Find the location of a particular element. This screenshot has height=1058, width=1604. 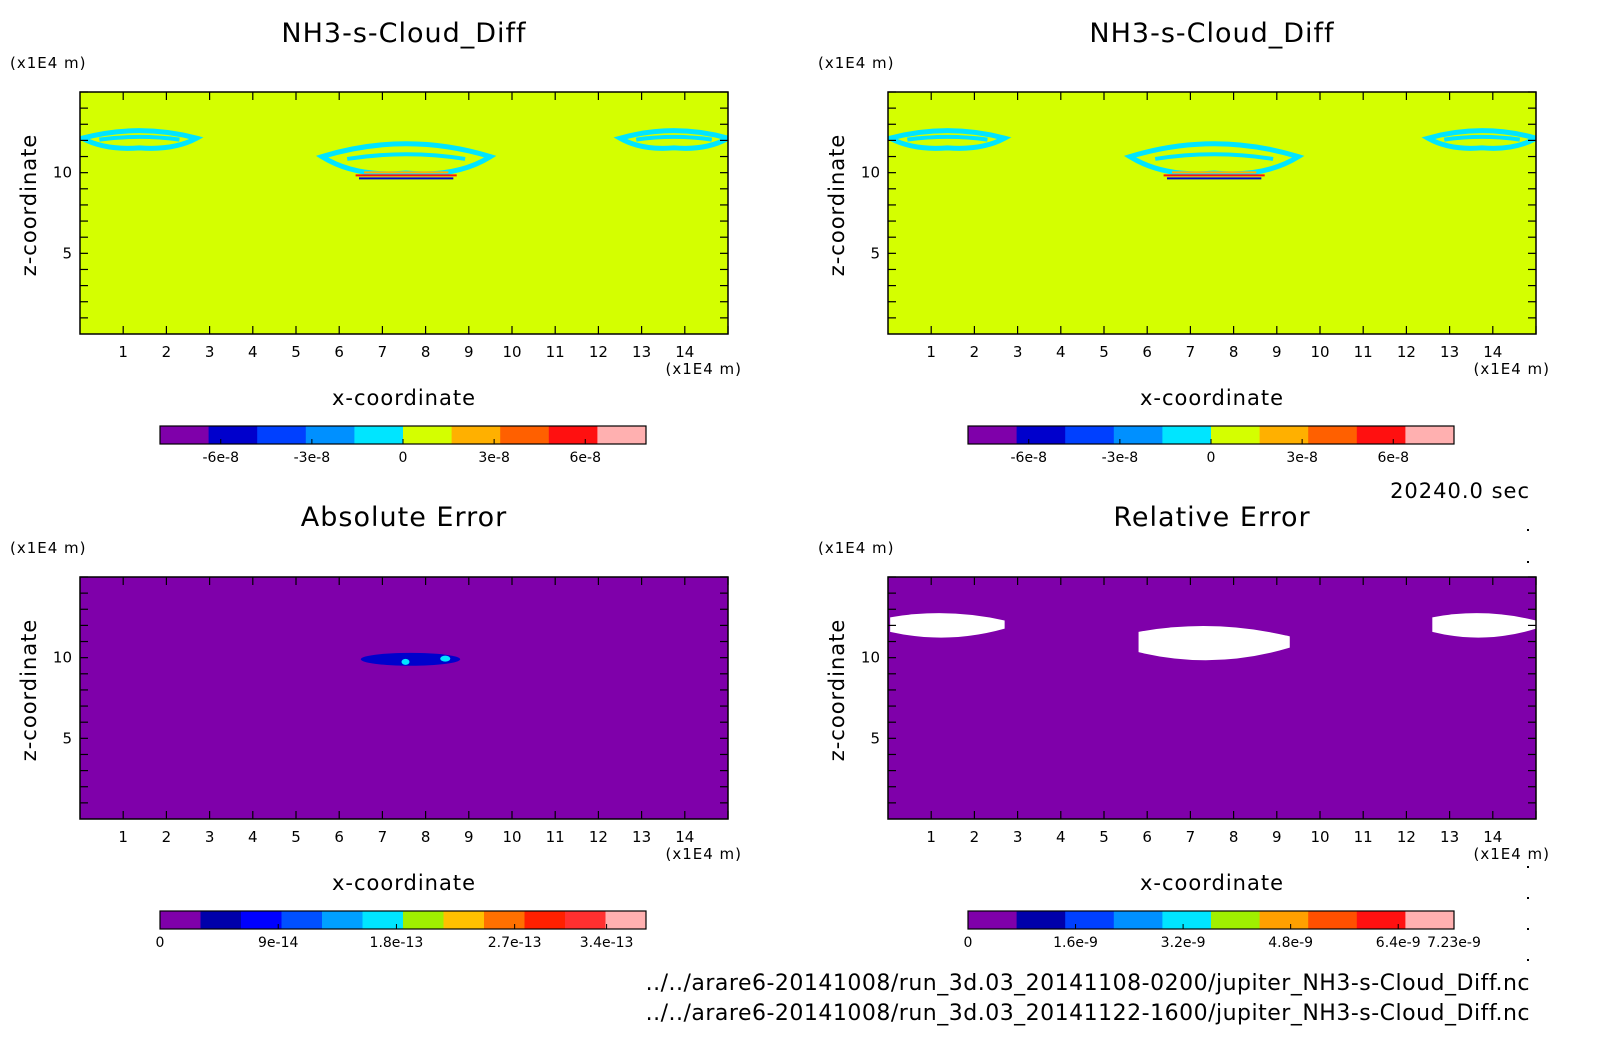

y-unit-label: (x1E4 m) is located at coordinates (856, 548).